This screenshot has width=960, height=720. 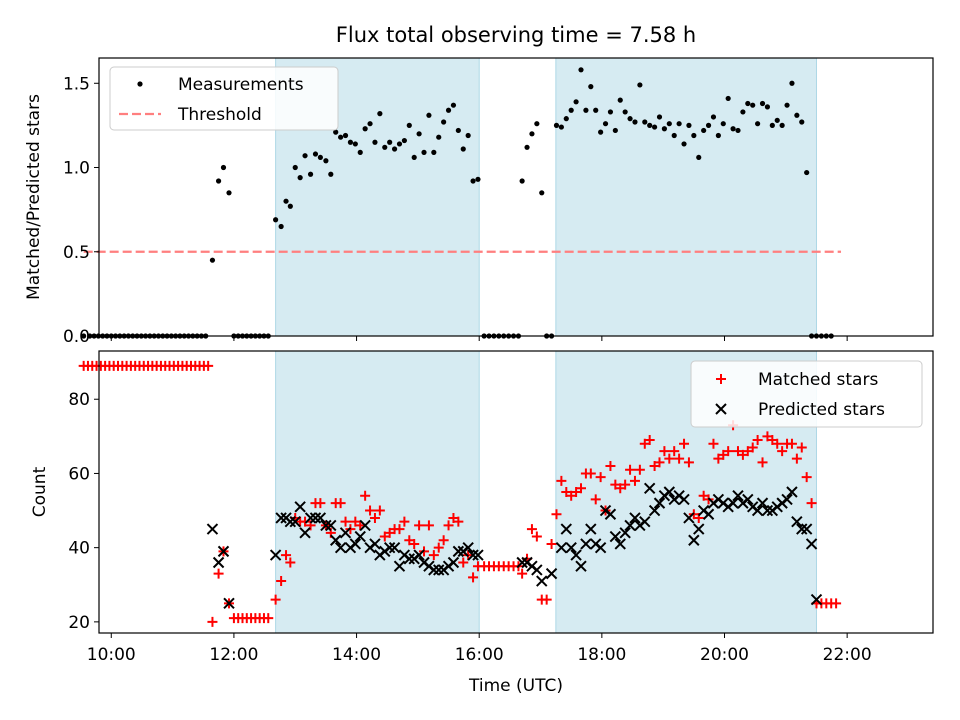 I want to click on legend-marker-matched, so click(x=721, y=379).